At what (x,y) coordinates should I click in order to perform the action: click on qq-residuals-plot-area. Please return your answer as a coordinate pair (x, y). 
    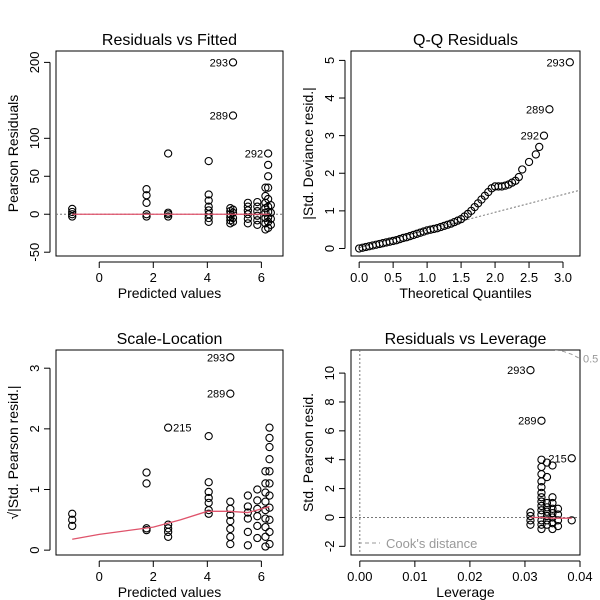
    Looking at the image, I should click on (467, 155).